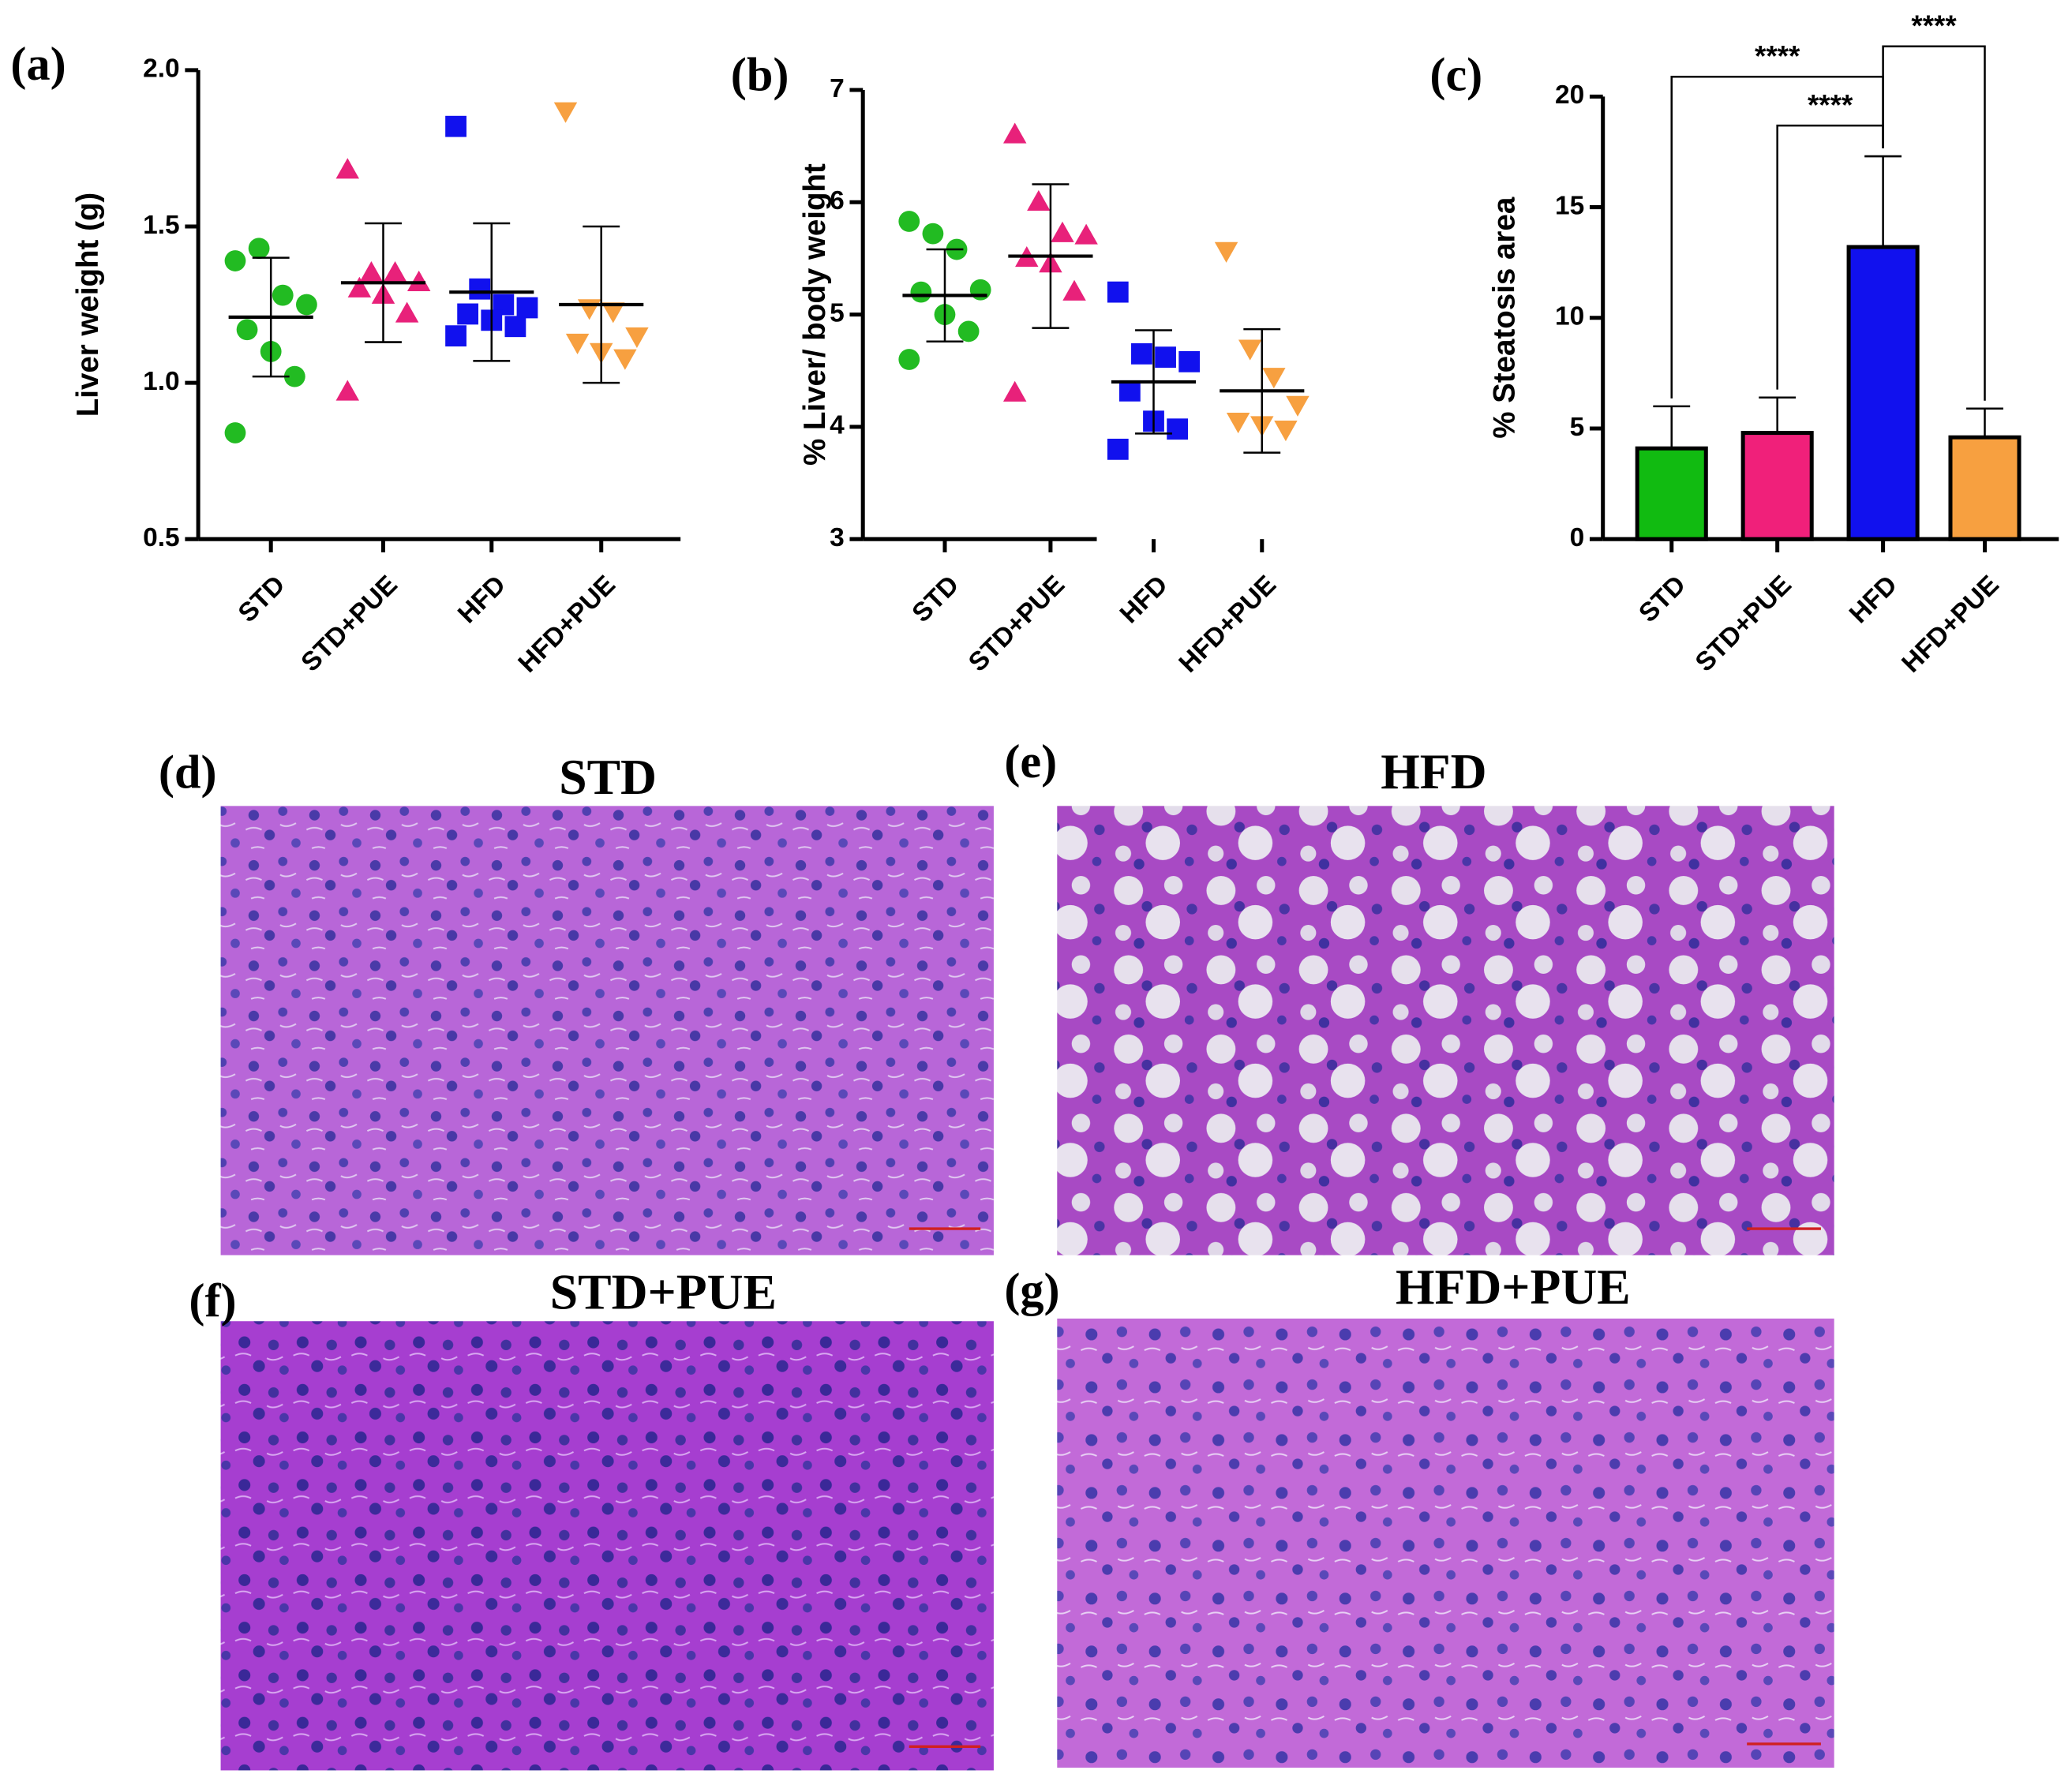 This screenshot has width=2072, height=1785. I want to click on histology-g, so click(1445, 1543).